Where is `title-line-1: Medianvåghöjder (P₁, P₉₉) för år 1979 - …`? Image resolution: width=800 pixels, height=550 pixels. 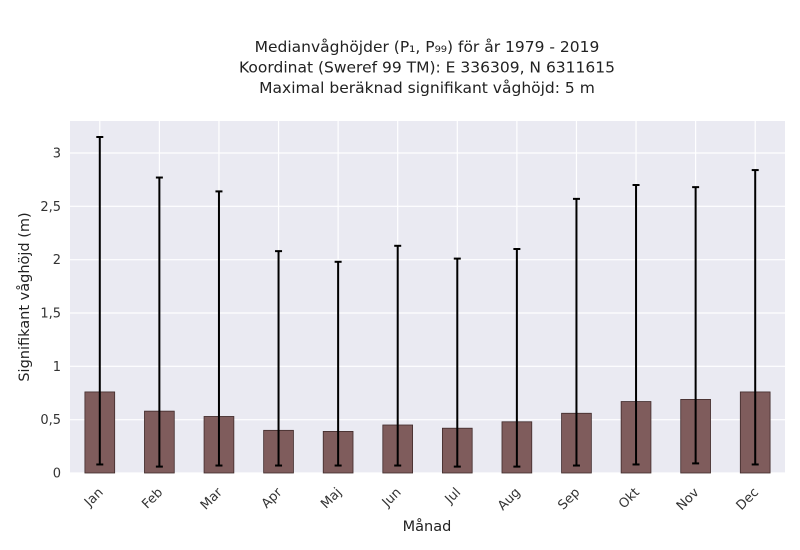
title-line-1: Medianvåghöjder (P₁, P₉₉) för år 1979 - … is located at coordinates (427, 47).